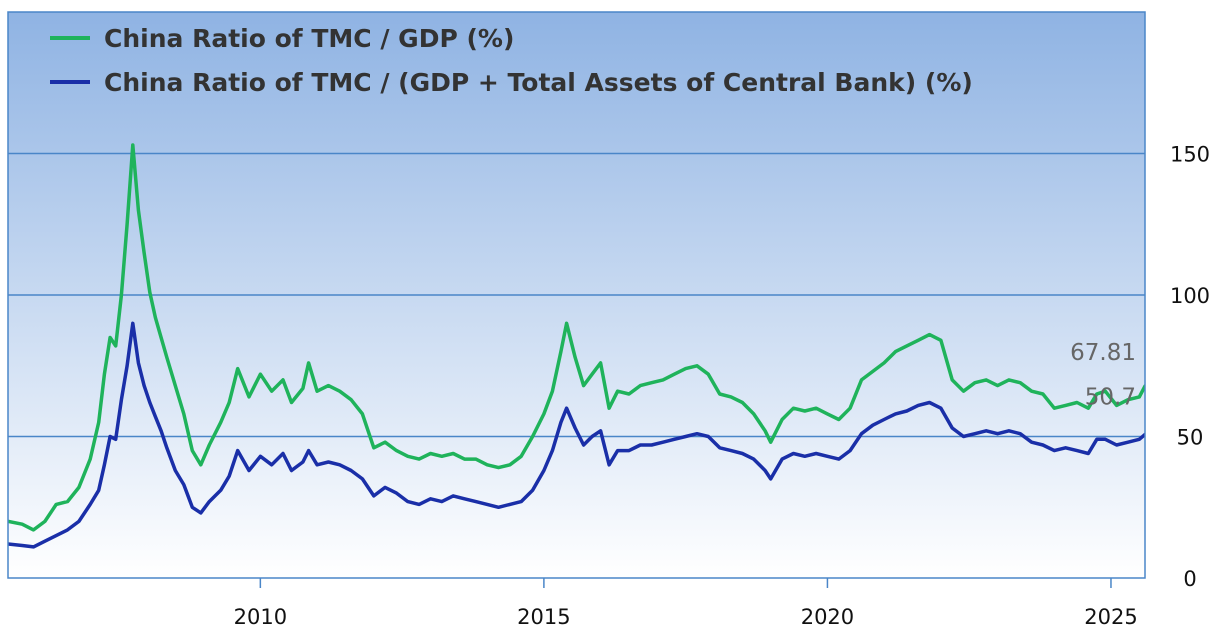 The width and height of the screenshot is (1220, 630). I want to click on x-axis: 2010 2015 2020 2025, so click(686, 603).